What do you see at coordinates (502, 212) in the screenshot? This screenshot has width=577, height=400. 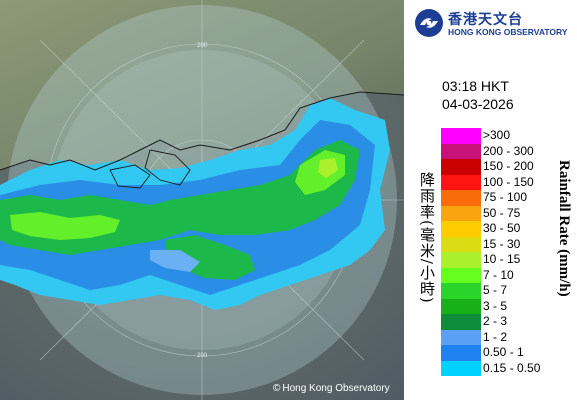 I see `legend-label: 50 - 75` at bounding box center [502, 212].